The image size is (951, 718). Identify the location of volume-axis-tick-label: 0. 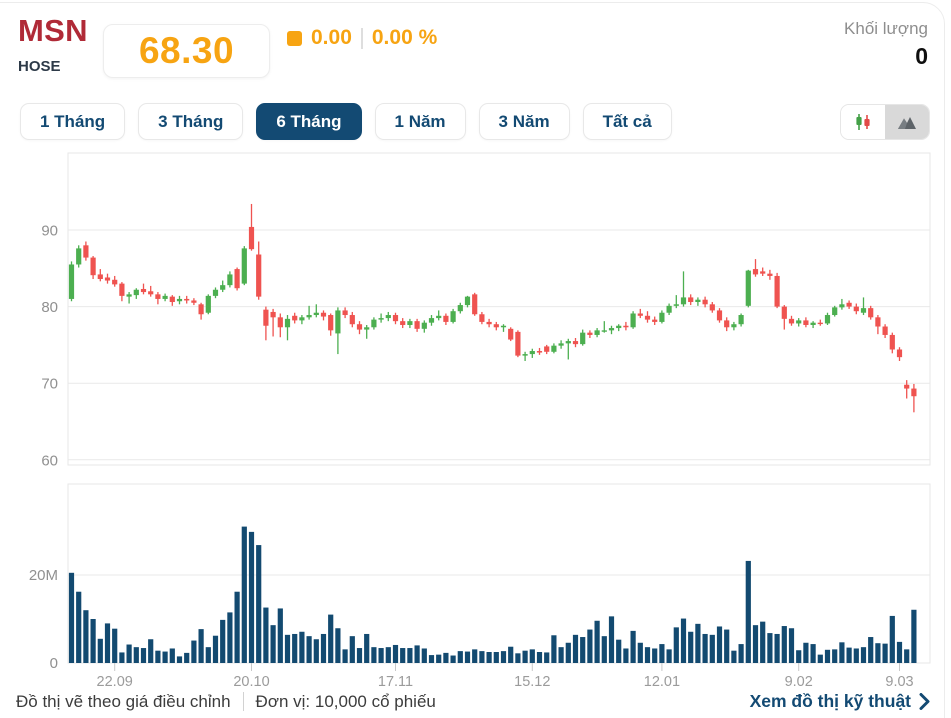
(54, 663).